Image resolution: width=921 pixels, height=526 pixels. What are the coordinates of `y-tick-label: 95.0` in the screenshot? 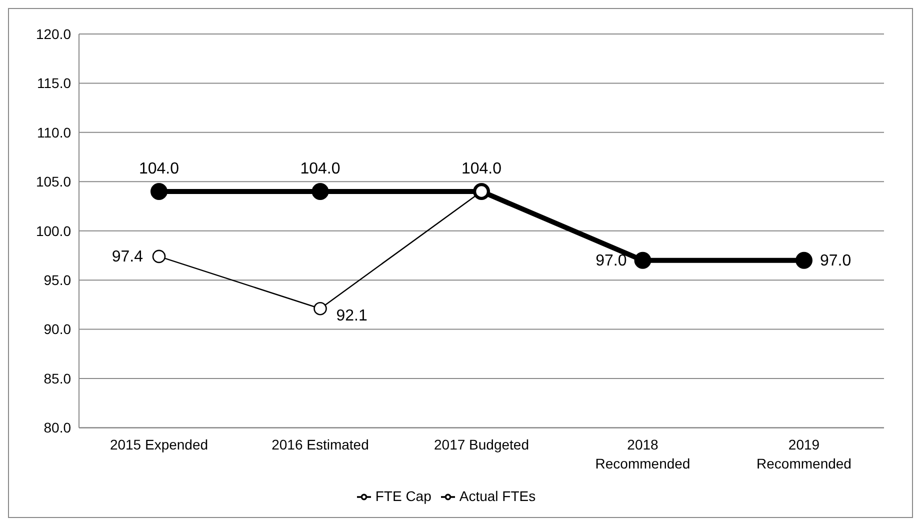 It's located at (58, 280).